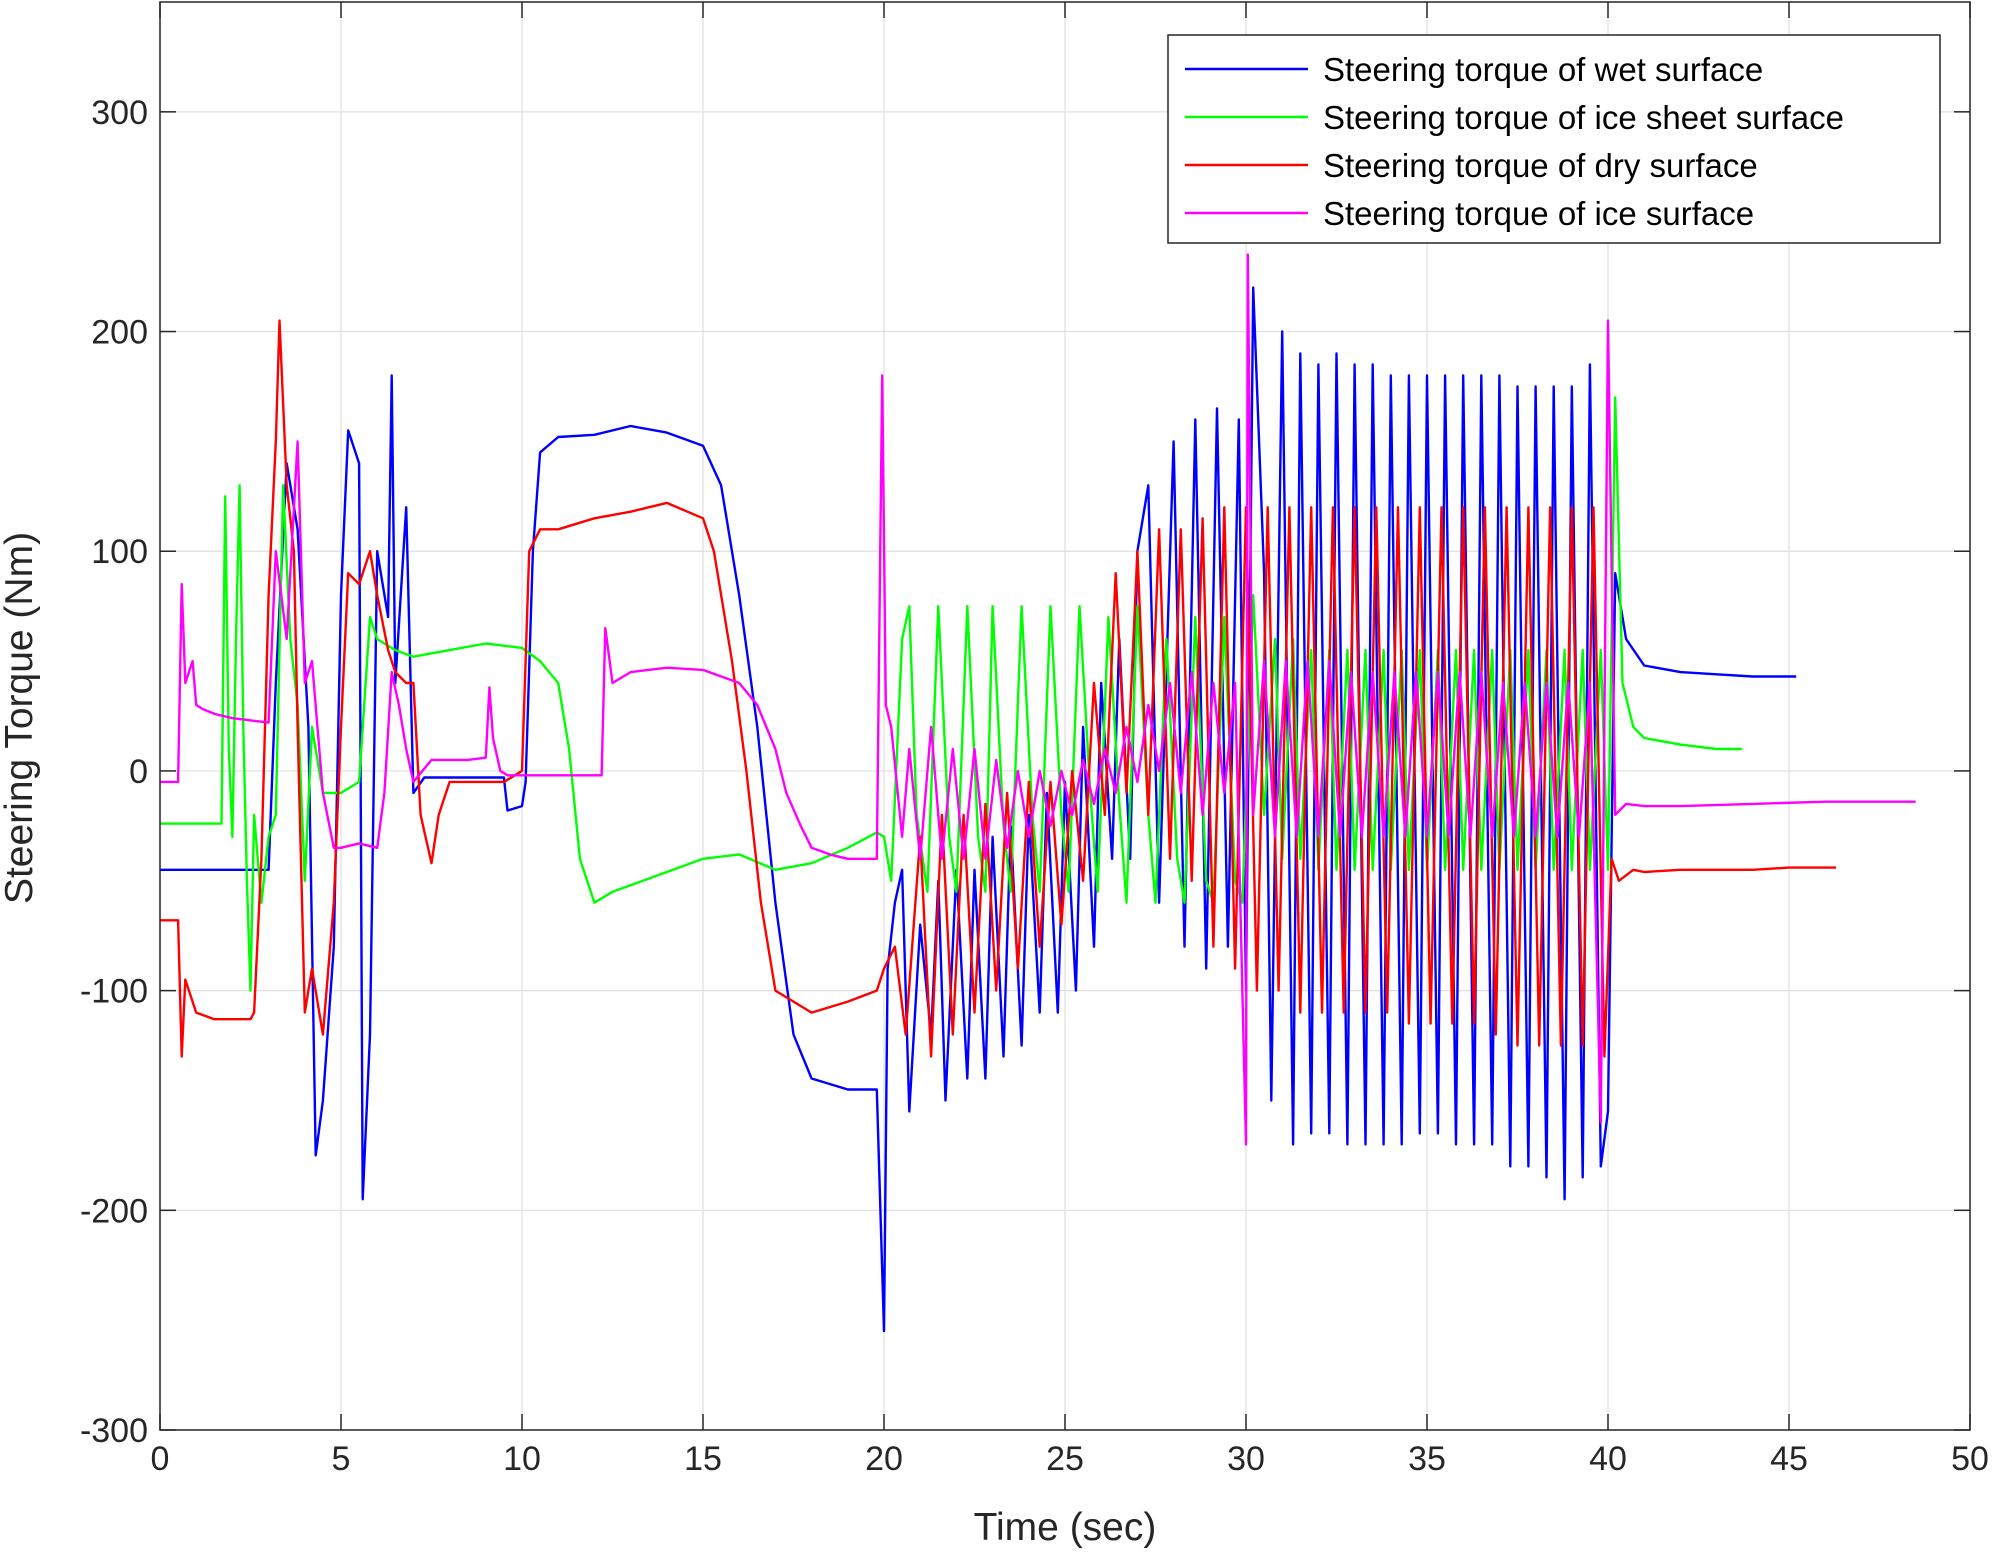 The width and height of the screenshot is (1993, 1555). Describe the element at coordinates (20, 718) in the screenshot. I see `y-axis-title: Steering Torque (Nm)` at that location.